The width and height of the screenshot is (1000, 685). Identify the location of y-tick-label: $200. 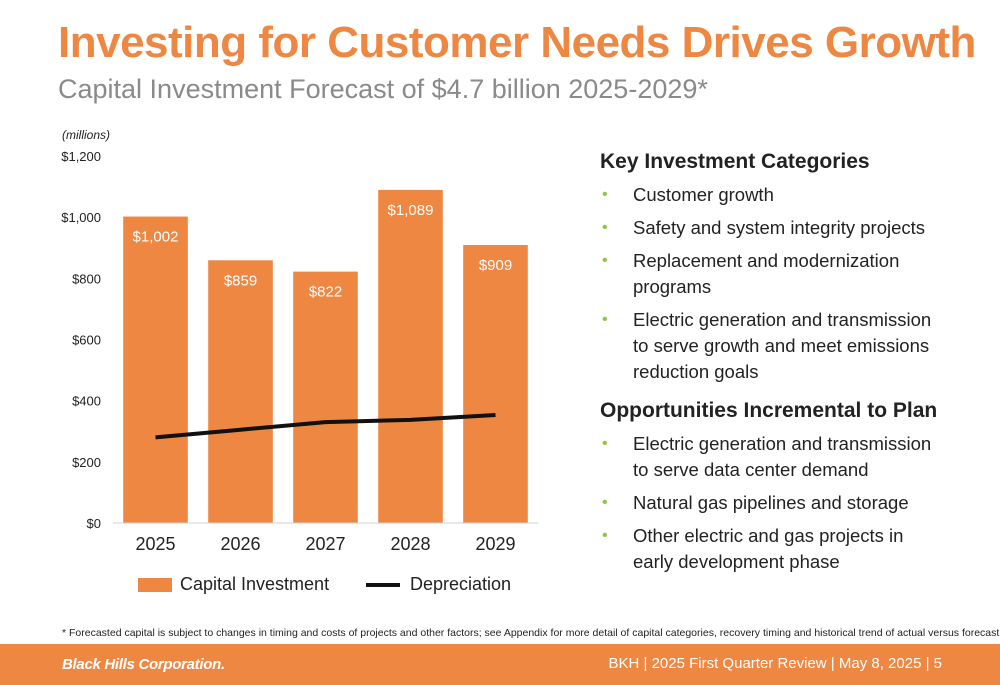
(86, 462).